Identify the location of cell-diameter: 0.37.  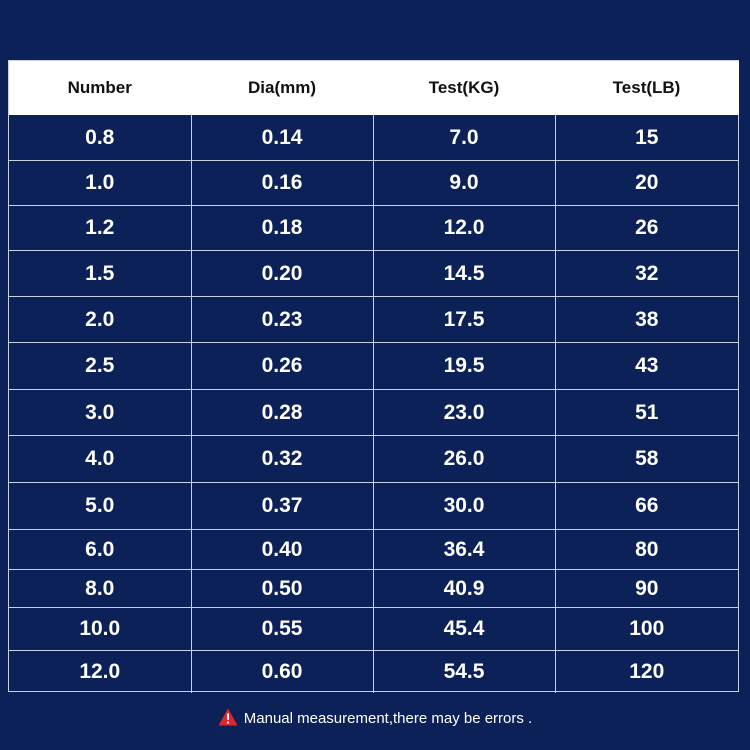
(282, 506).